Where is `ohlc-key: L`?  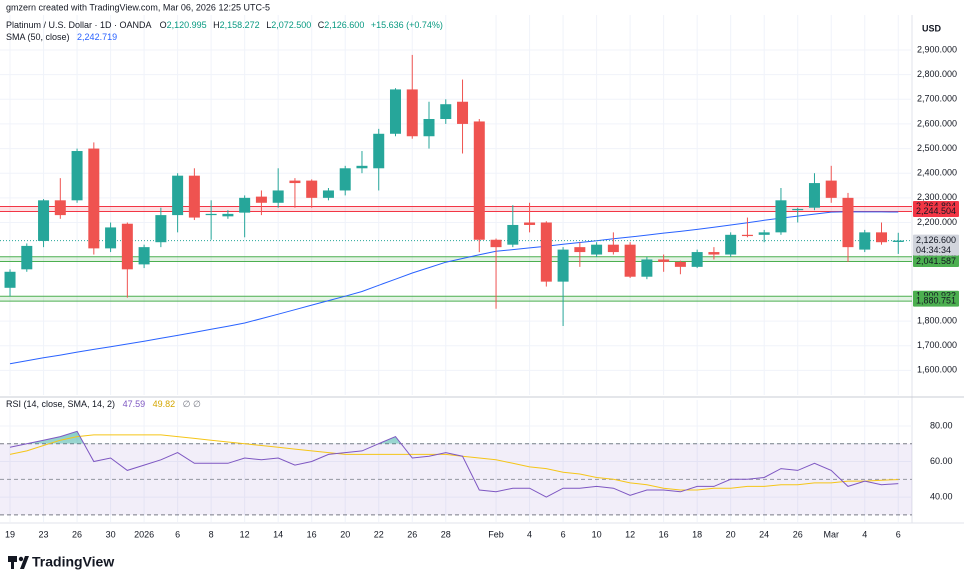 ohlc-key: L is located at coordinates (268, 25).